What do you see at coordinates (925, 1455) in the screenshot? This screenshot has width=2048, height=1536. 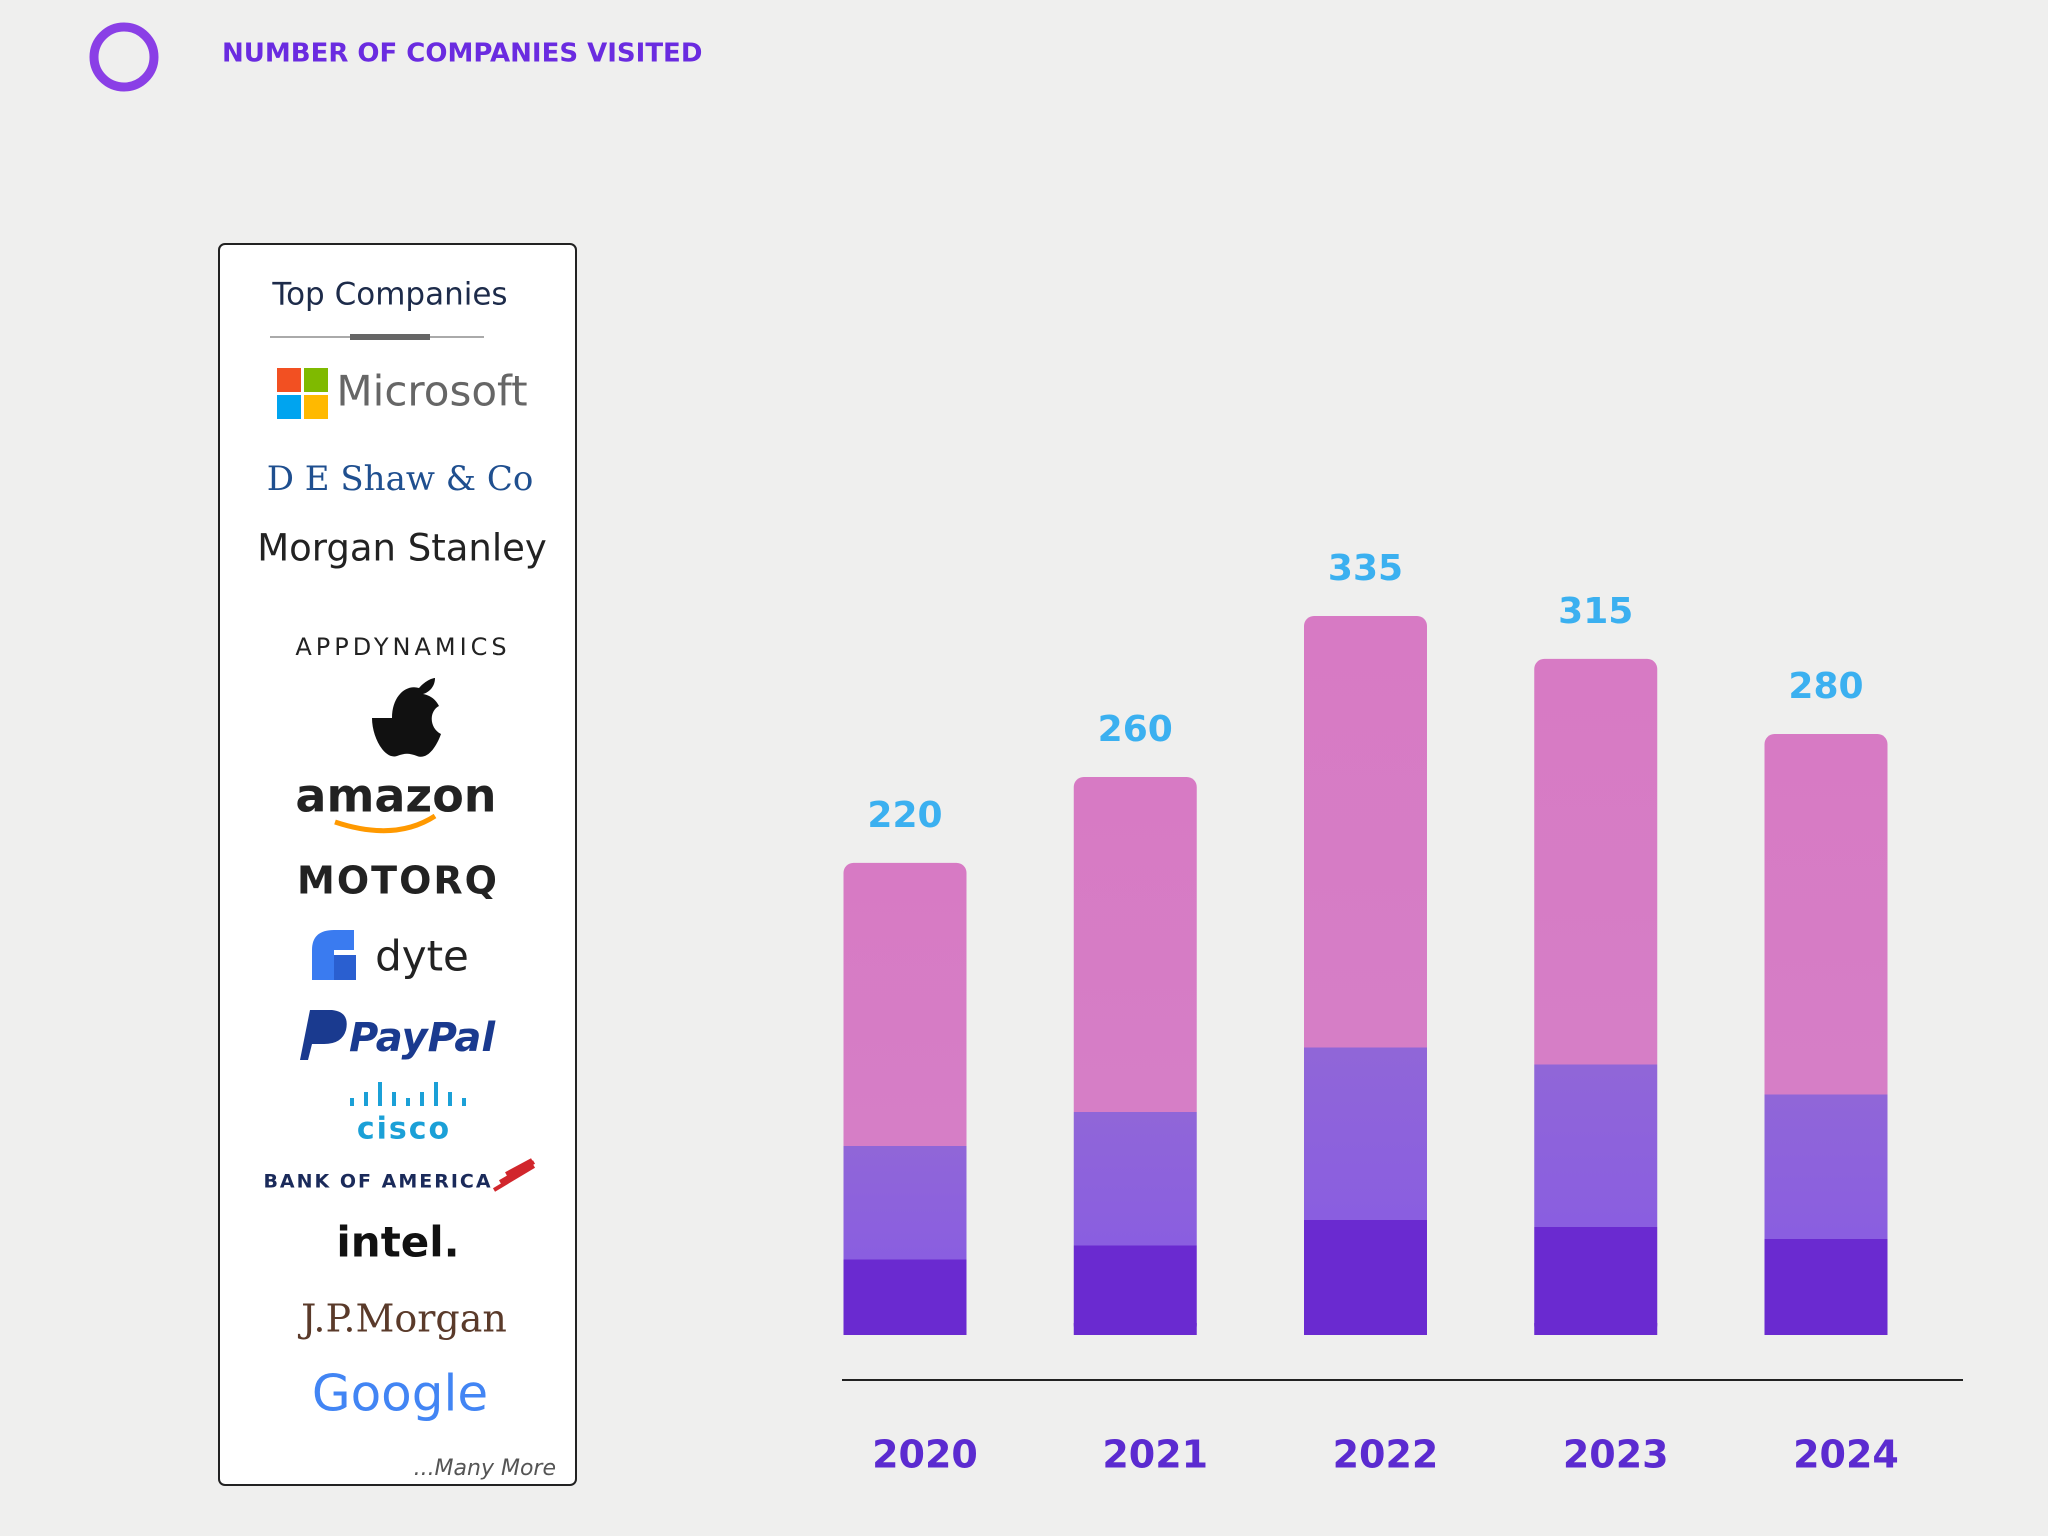 I see `x-tick-label: 2020` at bounding box center [925, 1455].